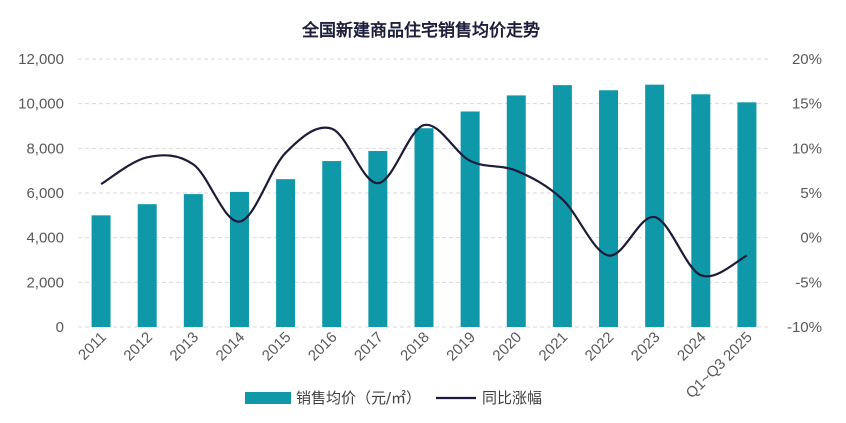  What do you see at coordinates (45, 193) in the screenshot?
I see `y-left-tick-label: 6,000` at bounding box center [45, 193].